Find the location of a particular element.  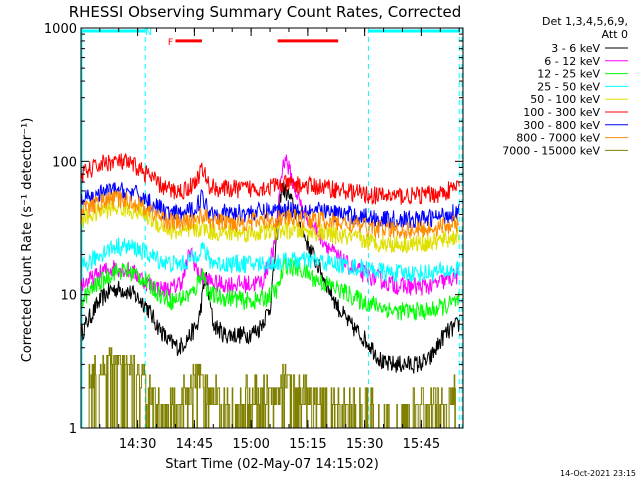

x-tick-label: 15:45 is located at coordinates (421, 444).